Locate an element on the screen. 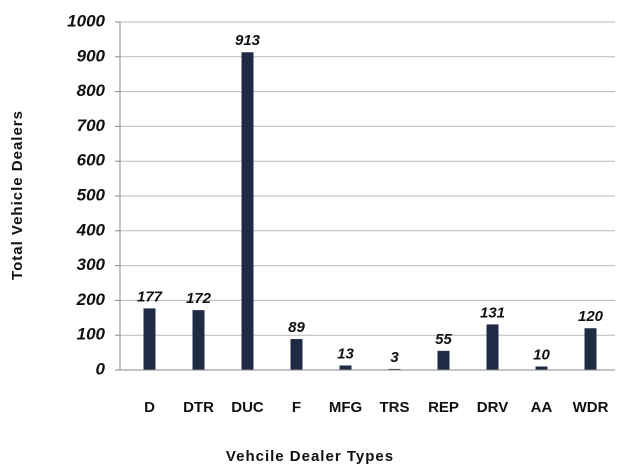 The image size is (617, 466). value-label: 13 is located at coordinates (345, 353).